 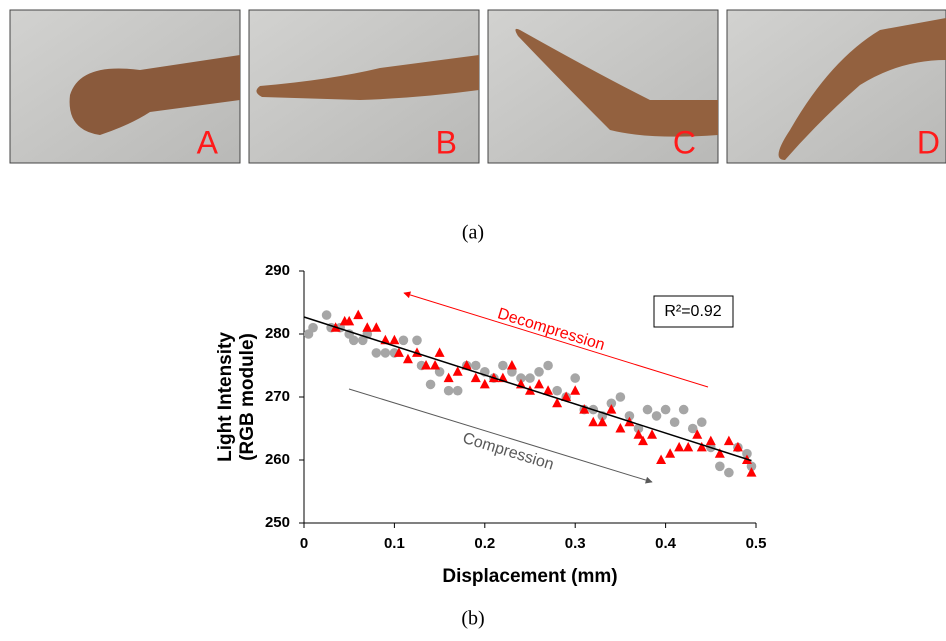 What do you see at coordinates (364, 86) in the screenshot?
I see `photo-b` at bounding box center [364, 86].